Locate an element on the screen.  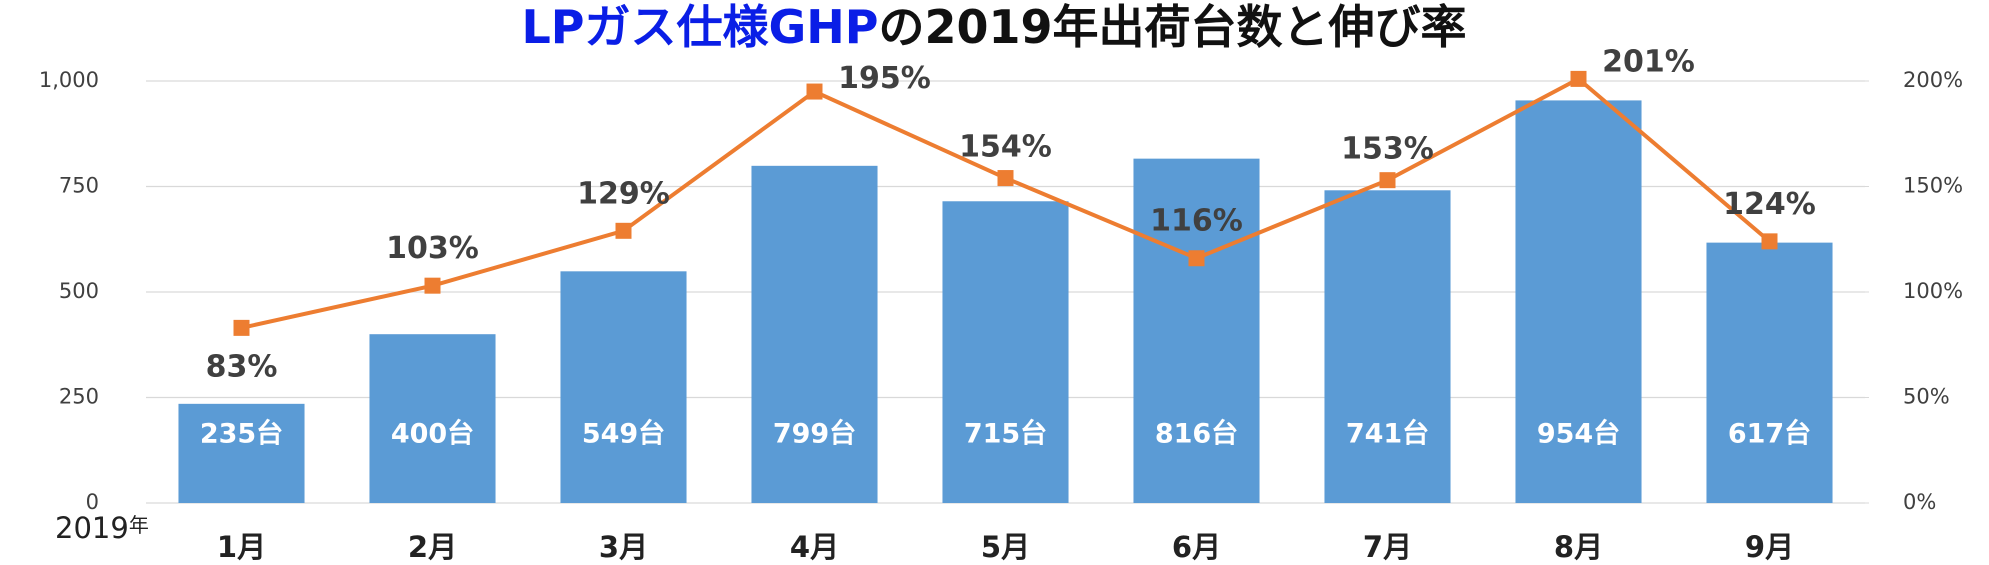
x-tick-label: 1月 is located at coordinates (241, 547).